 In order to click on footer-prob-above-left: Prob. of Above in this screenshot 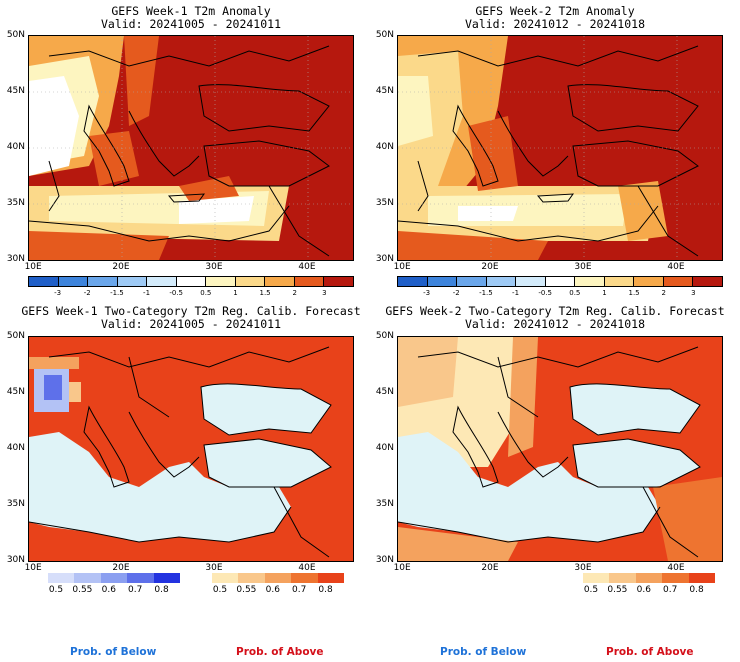, I will do `click(280, 652)`.